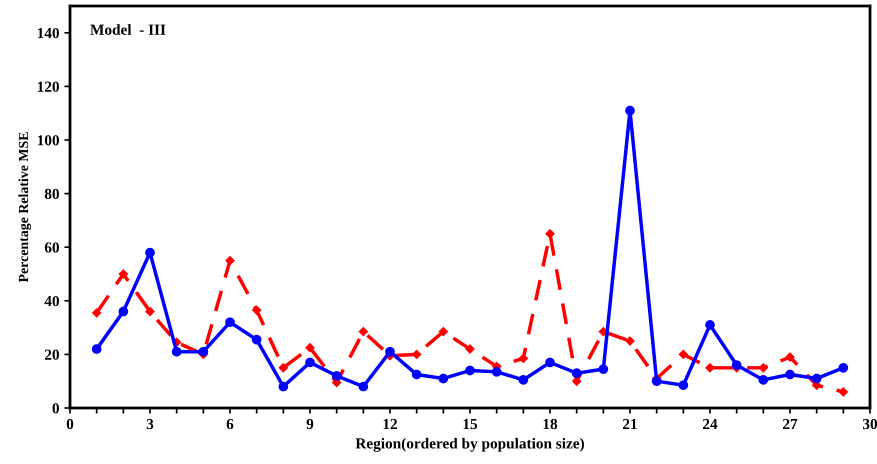 Image resolution: width=877 pixels, height=464 pixels. I want to click on x-tick-label: 30, so click(869, 424).